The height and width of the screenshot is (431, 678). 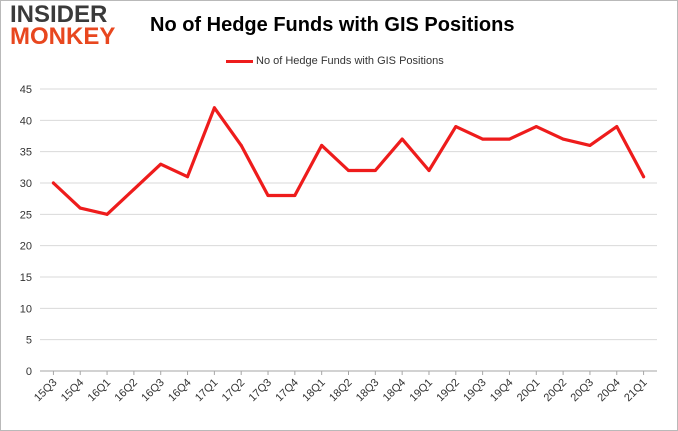 I want to click on x-tick-label: 17Q1, so click(x=207, y=391).